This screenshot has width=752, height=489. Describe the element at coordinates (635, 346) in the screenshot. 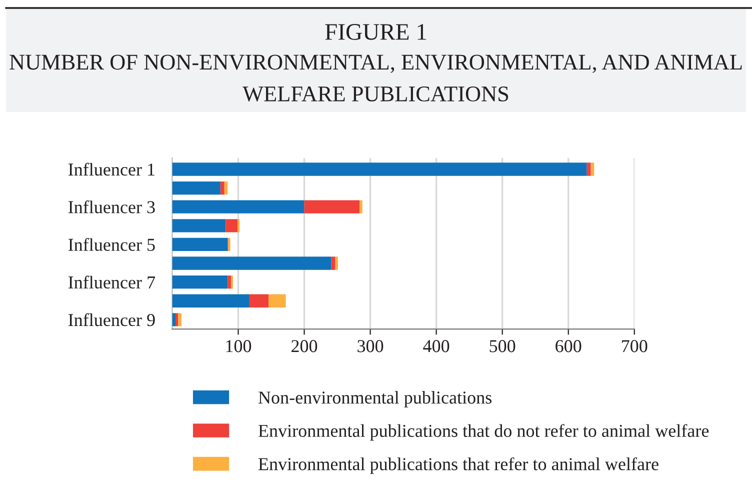

I see `x-tick-label: 700` at that location.